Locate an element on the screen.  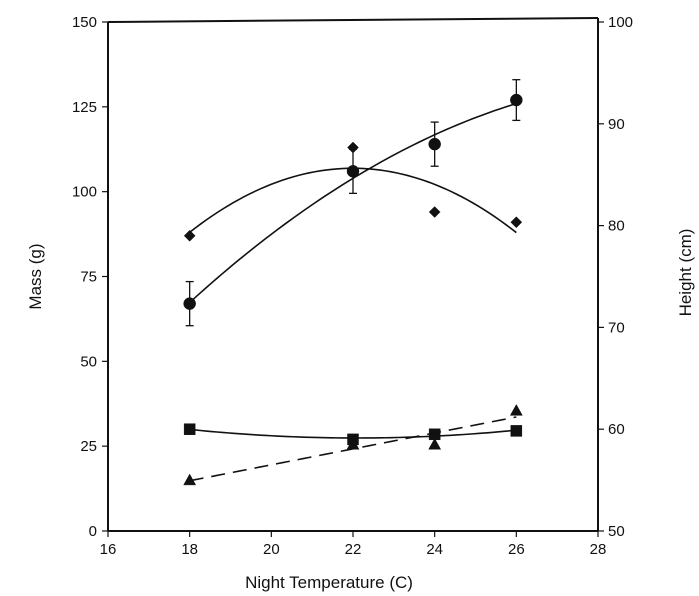
x-tick-label: 28 is located at coordinates (598, 549).